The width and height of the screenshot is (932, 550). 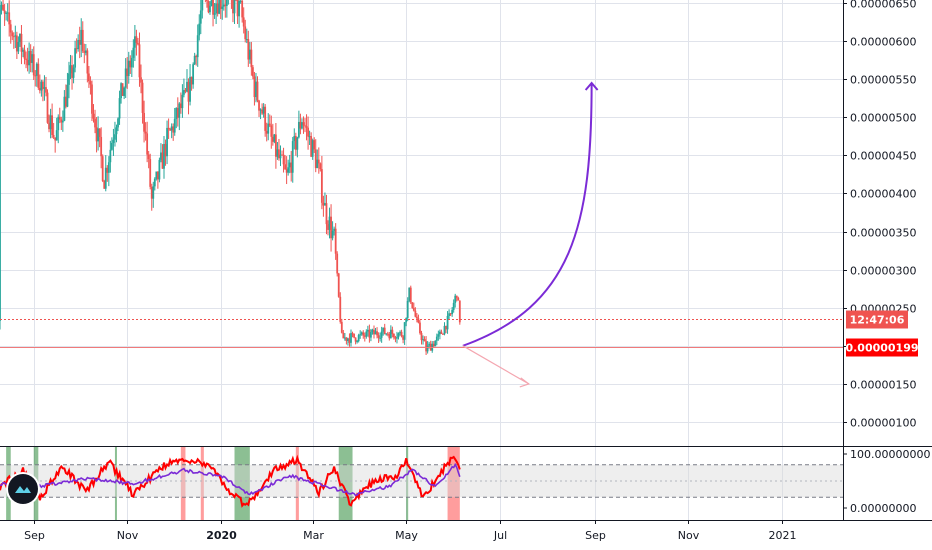 What do you see at coordinates (890, 454) in the screenshot?
I see `oscillator-tick-label: 100.00000000` at bounding box center [890, 454].